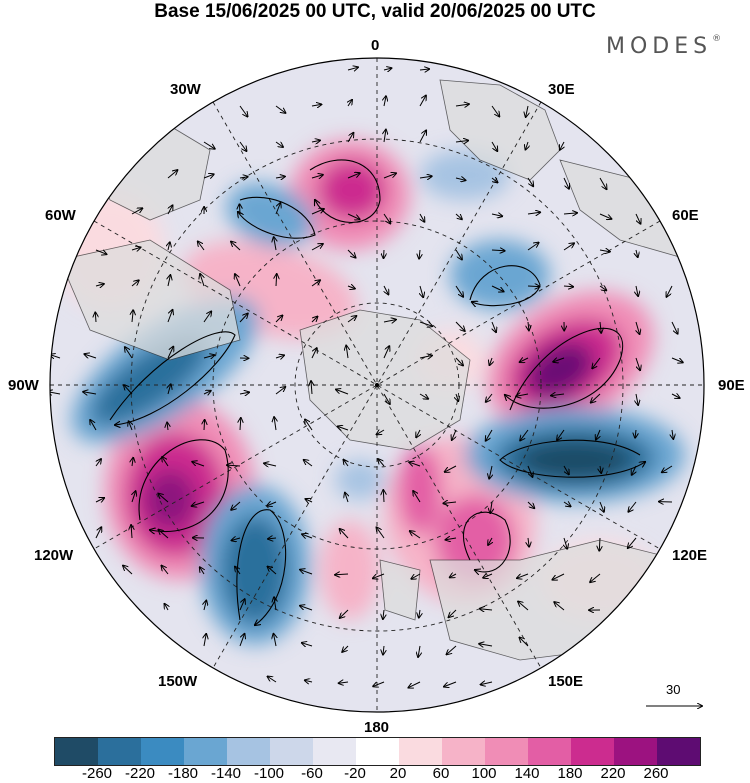  What do you see at coordinates (613, 773) in the screenshot?
I see `colorbar-tick-label: 220` at bounding box center [613, 773].